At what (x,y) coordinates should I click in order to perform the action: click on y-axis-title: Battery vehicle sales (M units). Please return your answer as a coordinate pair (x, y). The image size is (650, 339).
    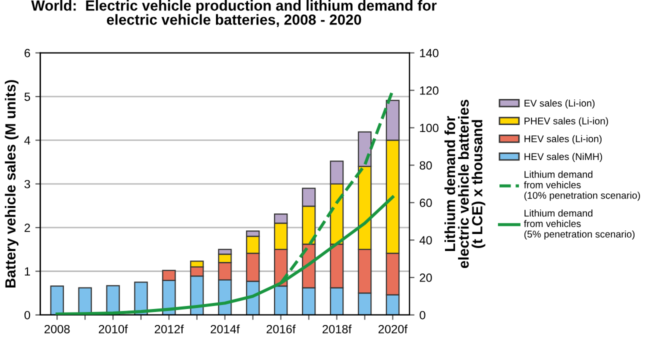
    Looking at the image, I should click on (11, 184).